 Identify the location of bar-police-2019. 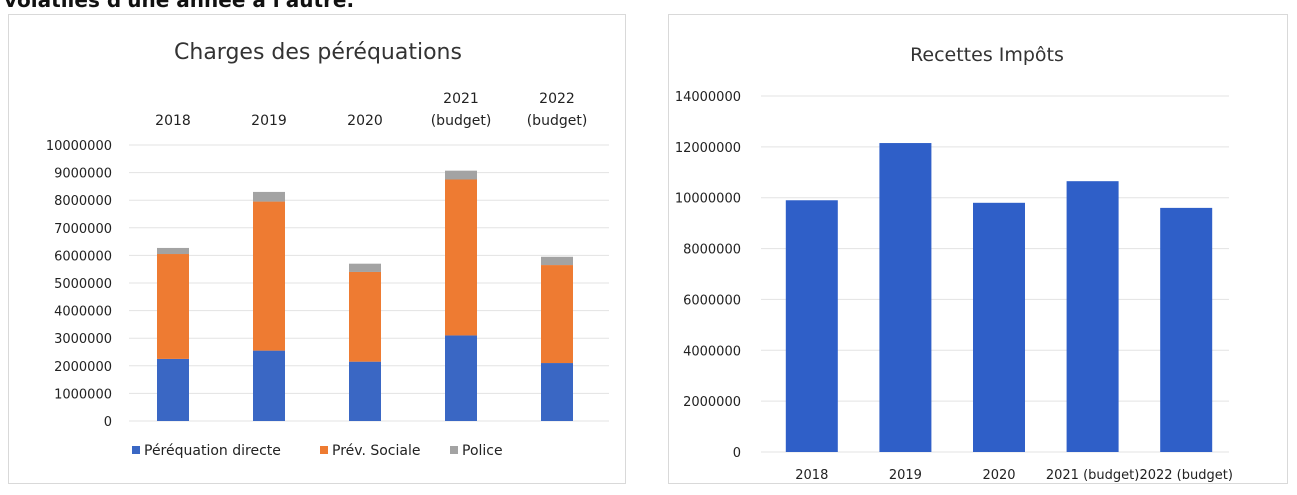
(269, 196).